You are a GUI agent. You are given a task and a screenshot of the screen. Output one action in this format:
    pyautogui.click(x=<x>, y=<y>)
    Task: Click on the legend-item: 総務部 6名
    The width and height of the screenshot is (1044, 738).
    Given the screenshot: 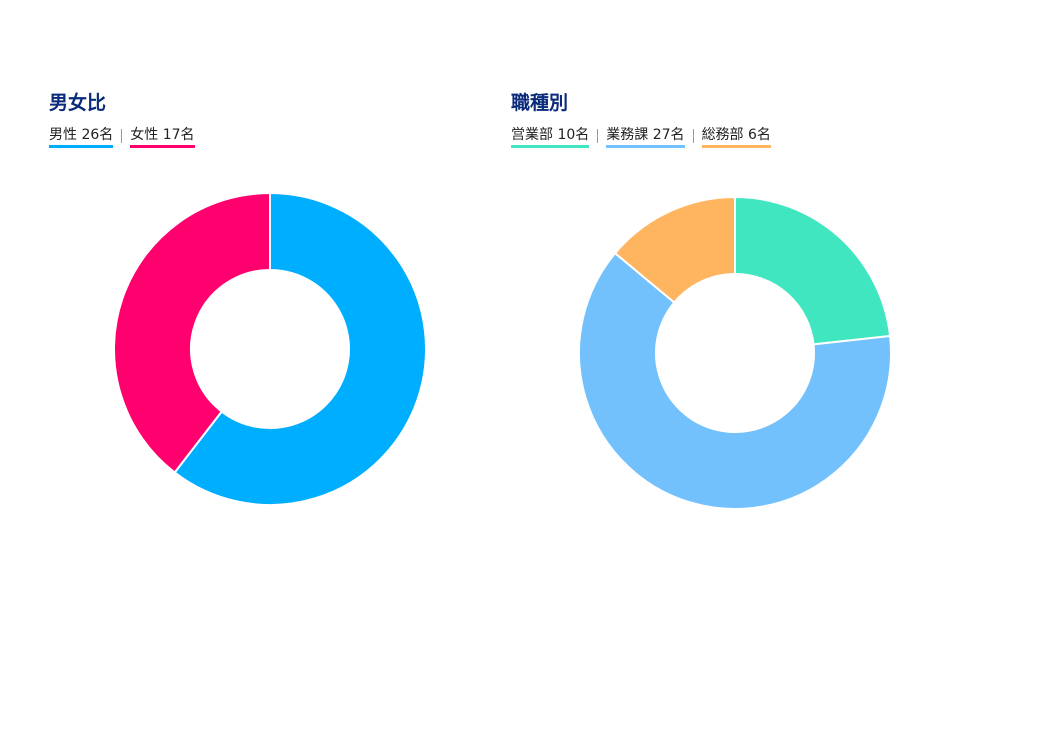 What is the action you would take?
    pyautogui.click(x=736, y=136)
    